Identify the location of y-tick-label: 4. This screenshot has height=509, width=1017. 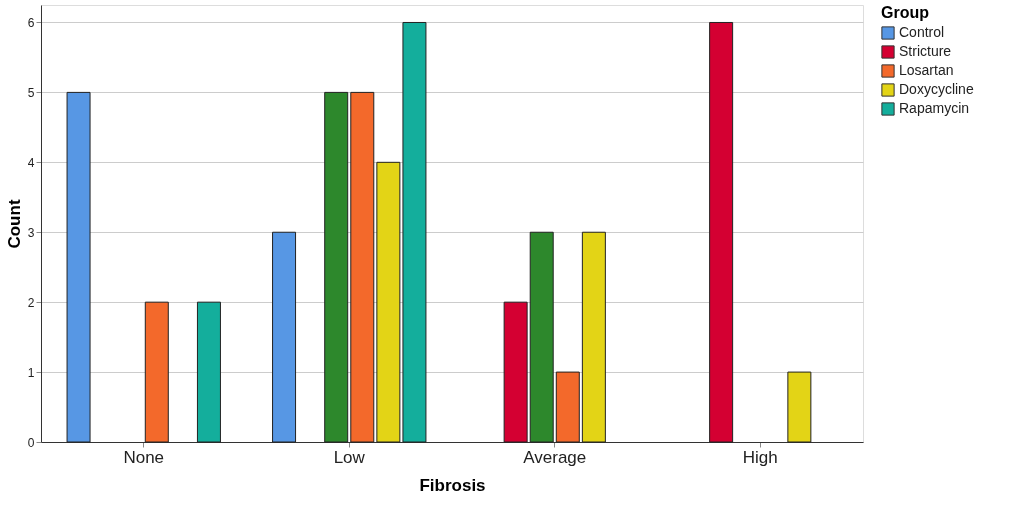
(31, 162).